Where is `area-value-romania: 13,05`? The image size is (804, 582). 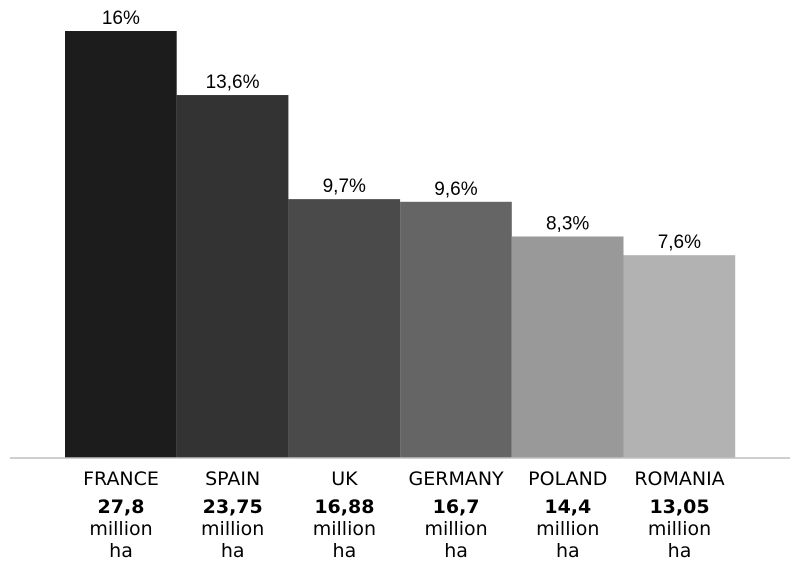
area-value-romania: 13,05 is located at coordinates (679, 507).